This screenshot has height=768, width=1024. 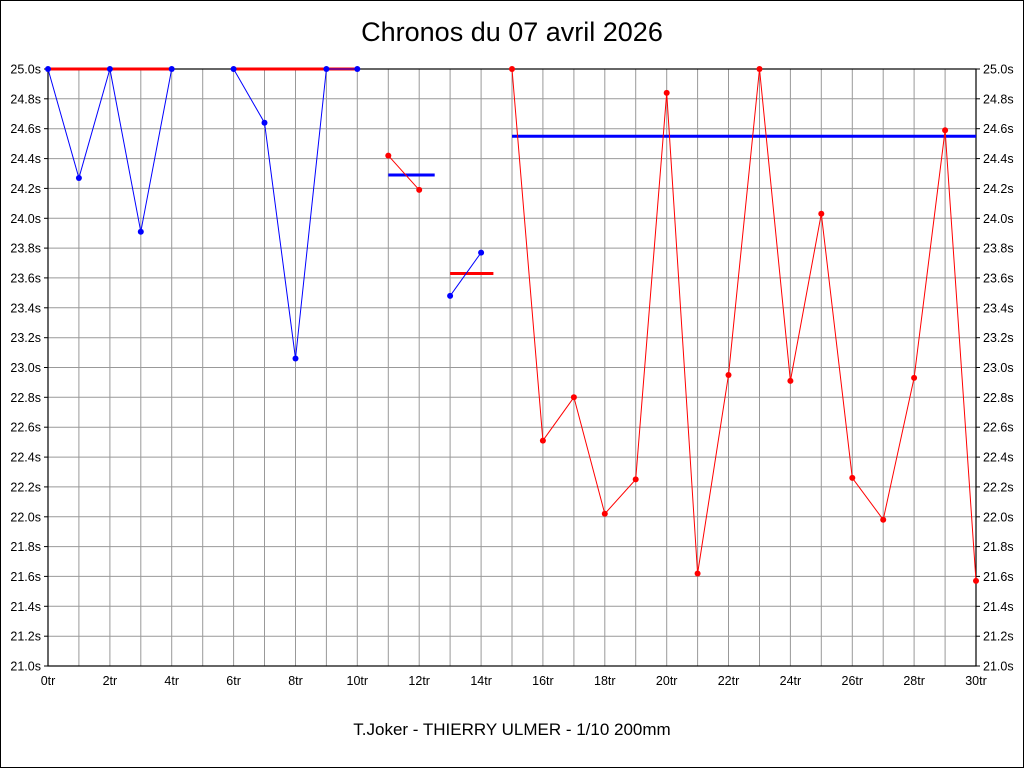 I want to click on x-axis-label: 24tr, so click(x=791, y=681).